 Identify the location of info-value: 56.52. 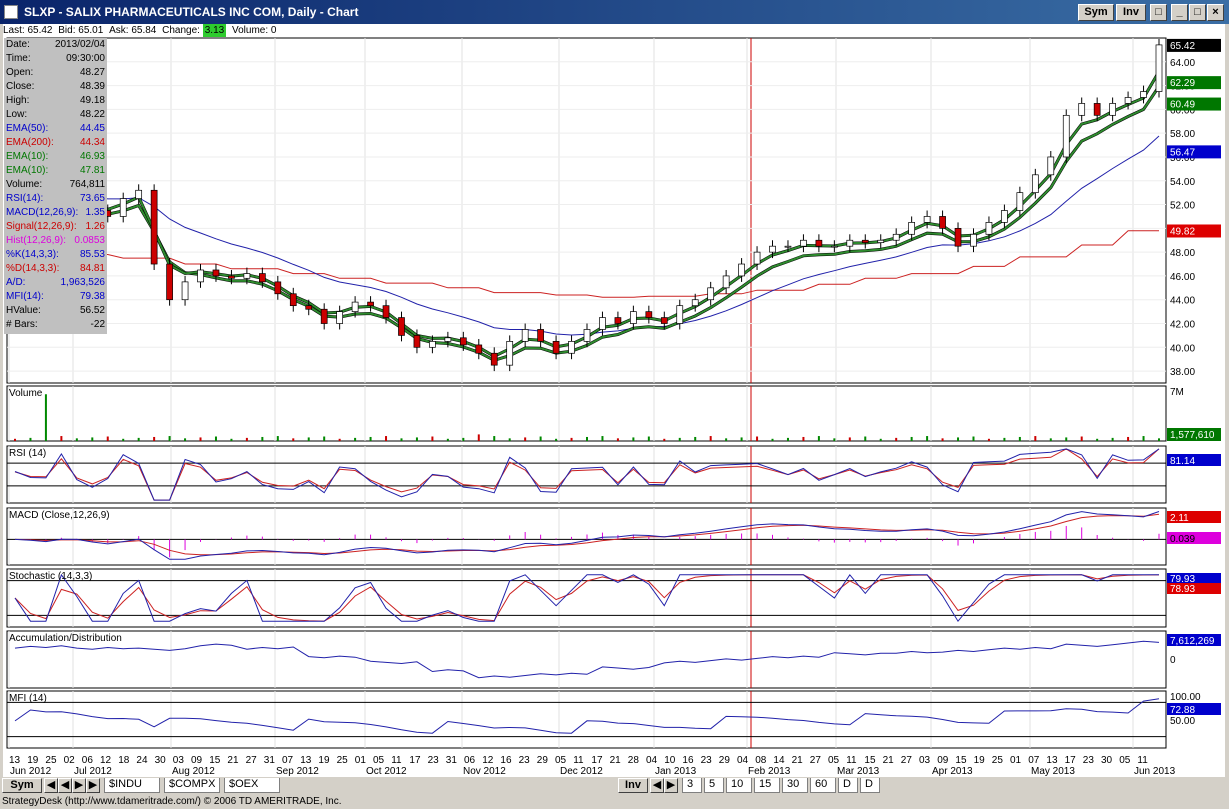
(92, 310).